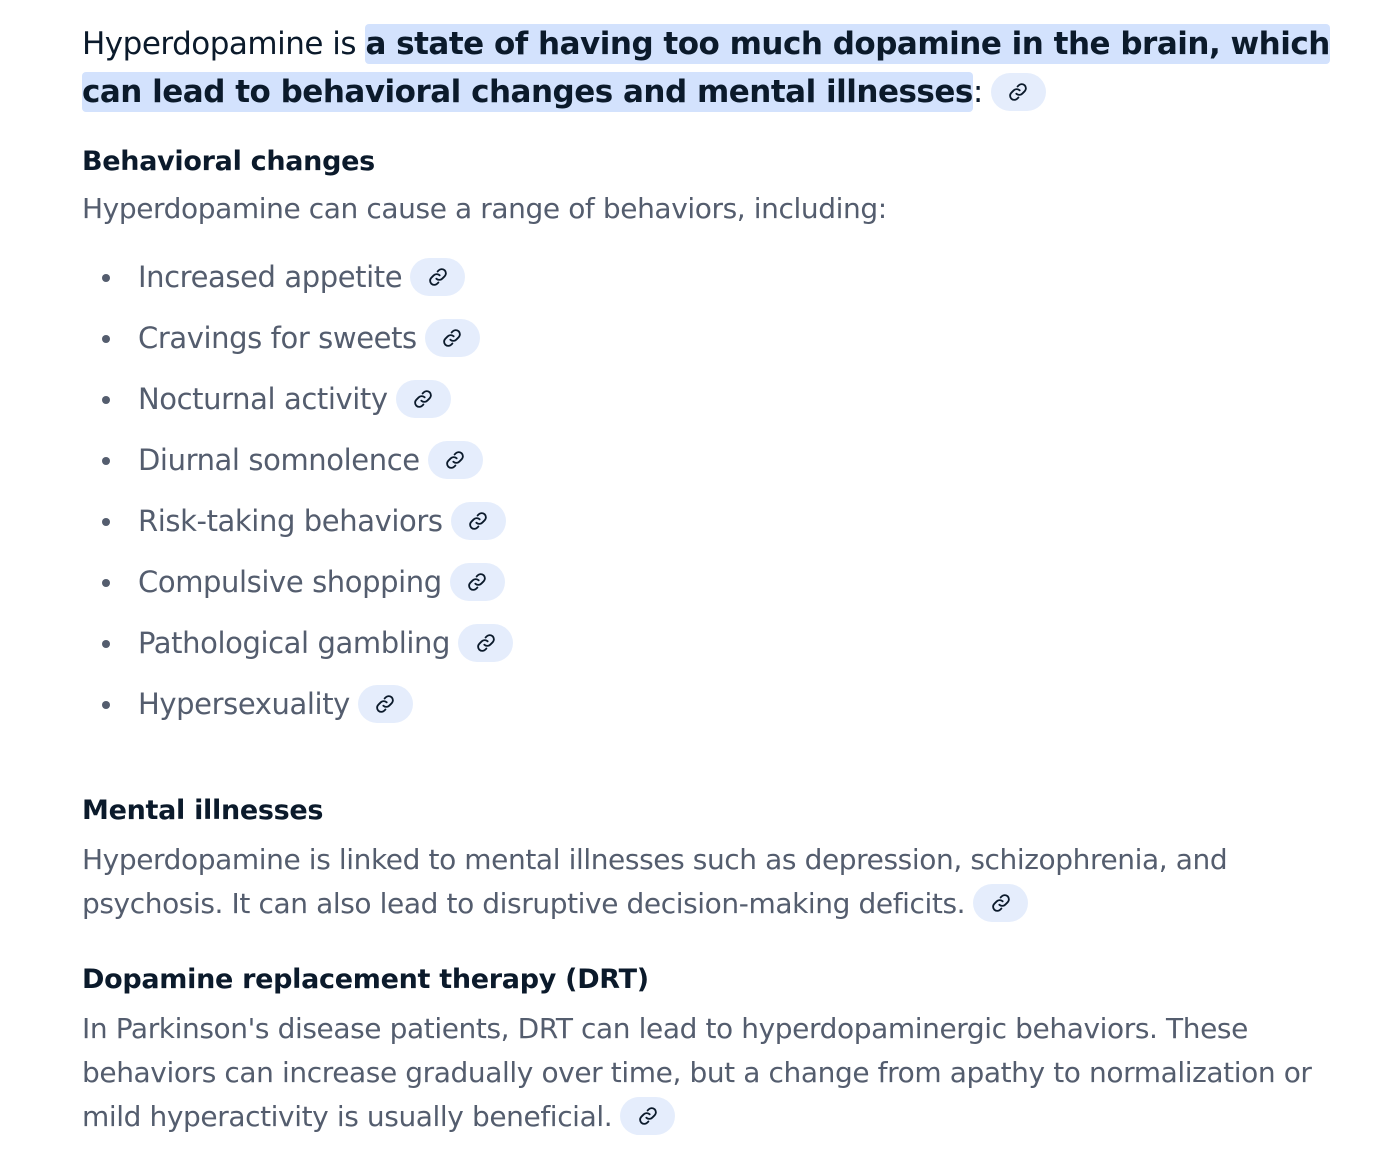 This screenshot has height=1162, width=1390. Describe the element at coordinates (203, 810) in the screenshot. I see `mental-illnesses-heading: Mental illnesses` at that location.